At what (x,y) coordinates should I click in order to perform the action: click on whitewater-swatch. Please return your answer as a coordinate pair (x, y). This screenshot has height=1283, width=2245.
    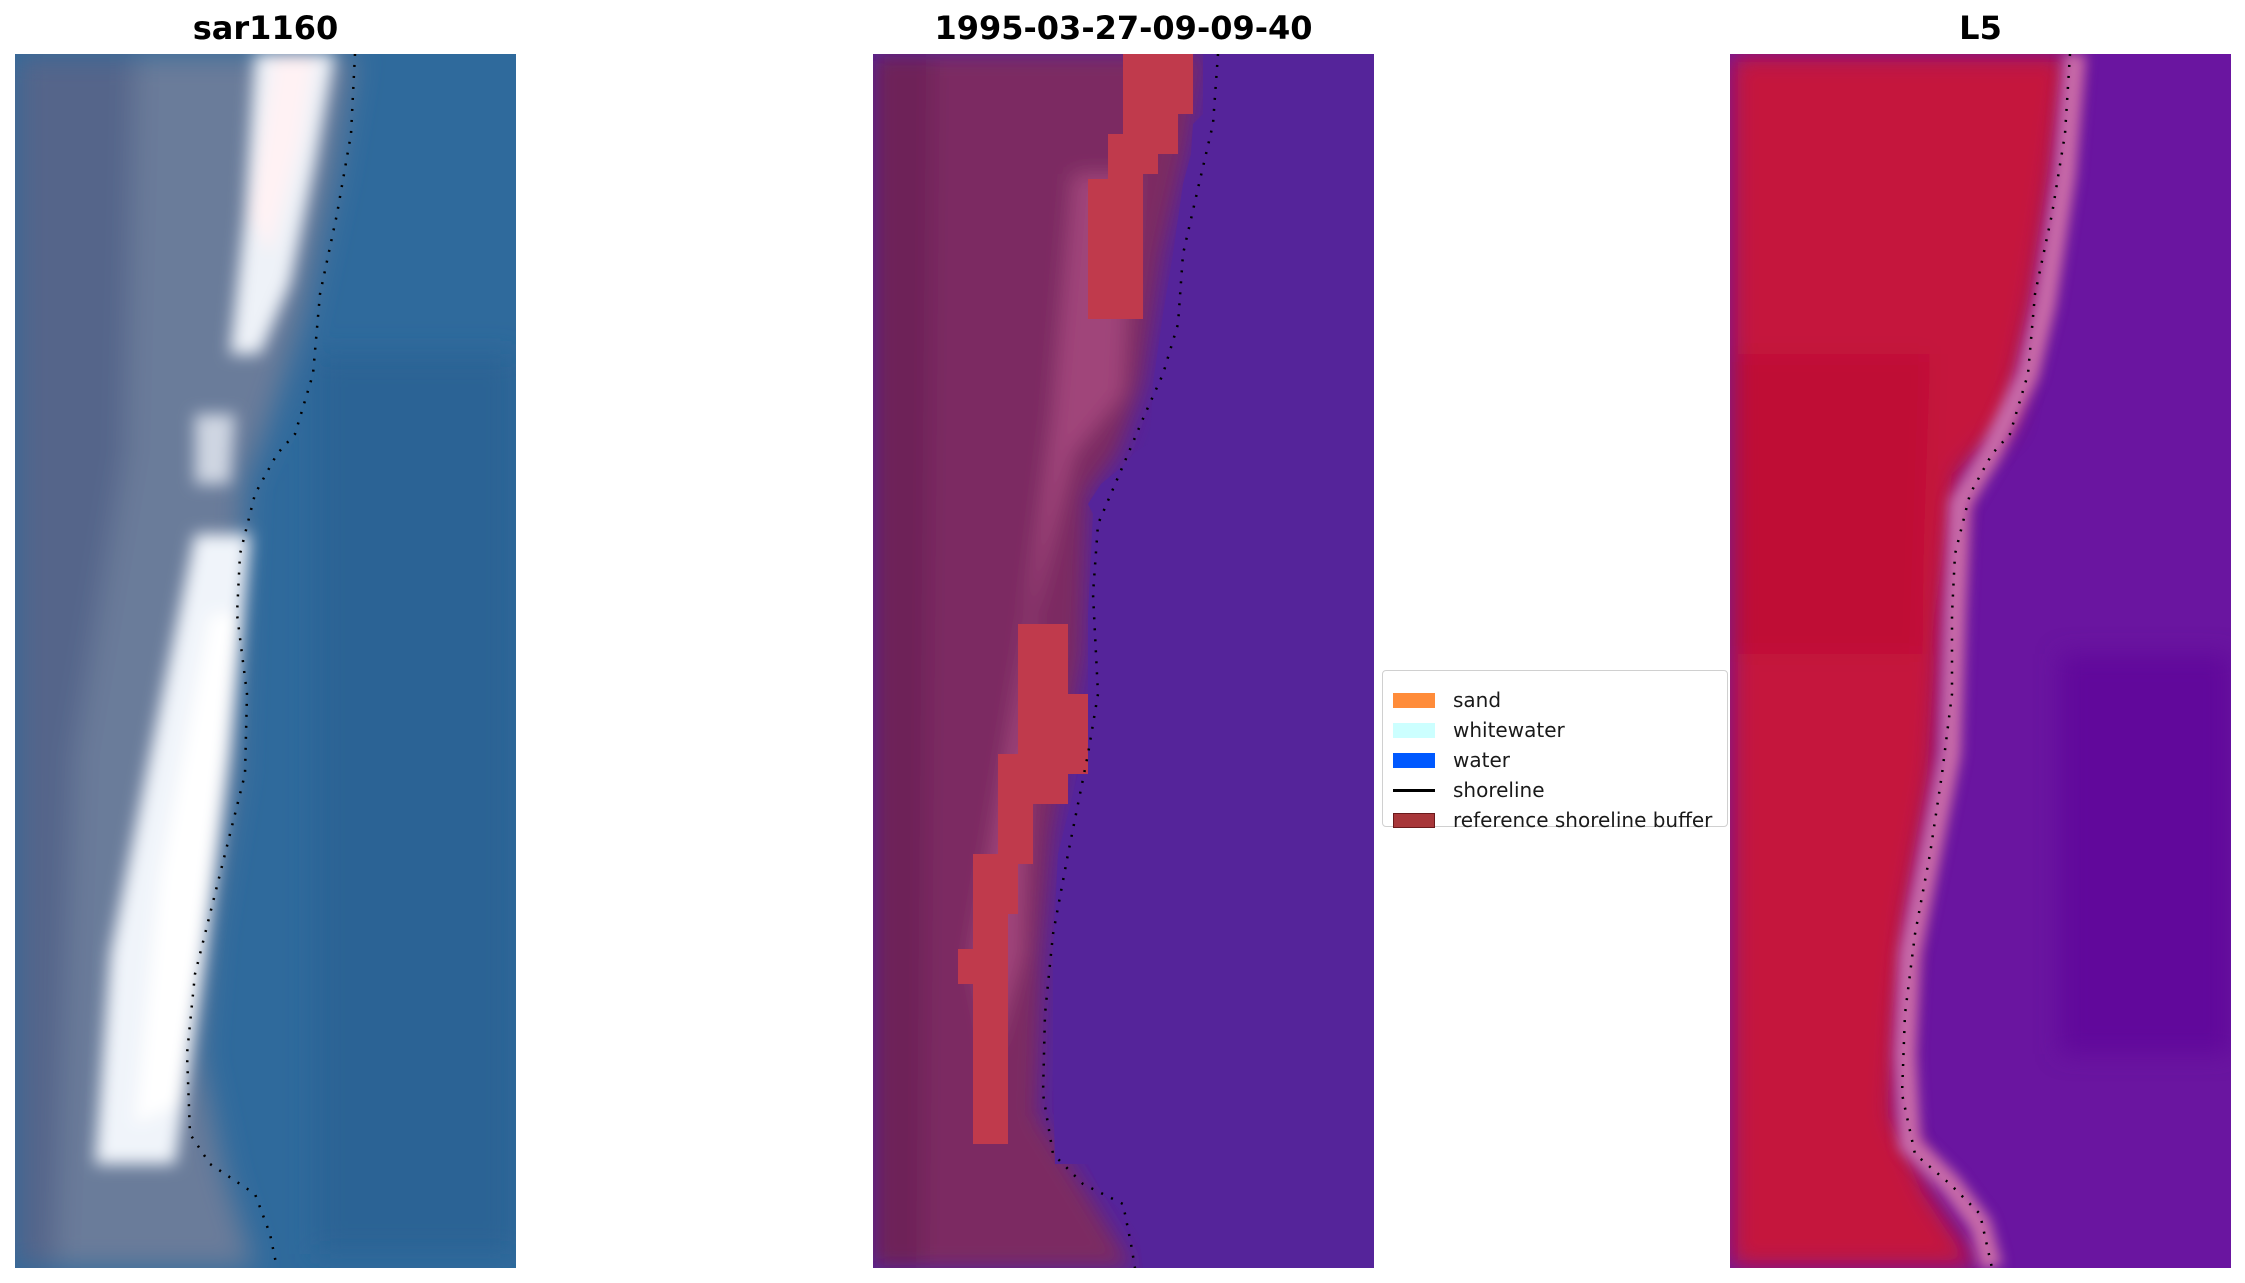
    Looking at the image, I should click on (1414, 730).